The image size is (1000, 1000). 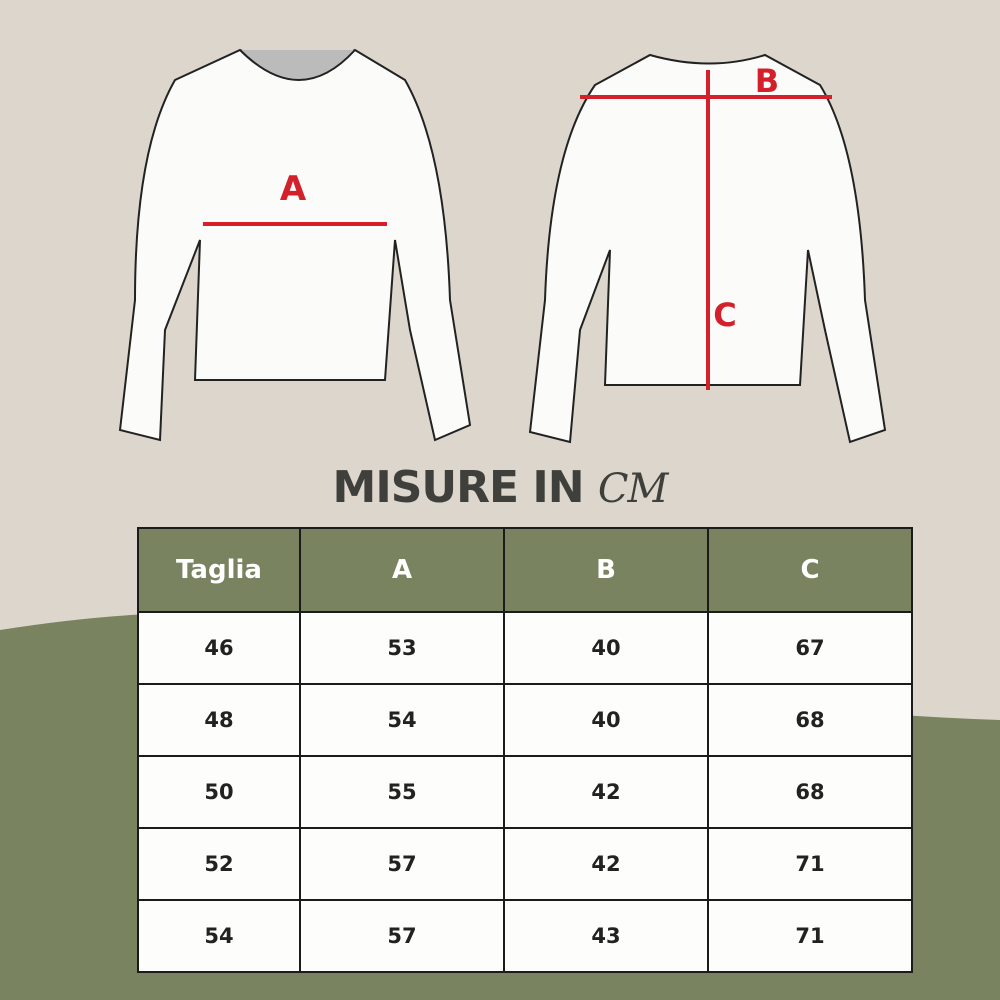 What do you see at coordinates (458, 487) in the screenshot?
I see `title-text: MISURE IN` at bounding box center [458, 487].